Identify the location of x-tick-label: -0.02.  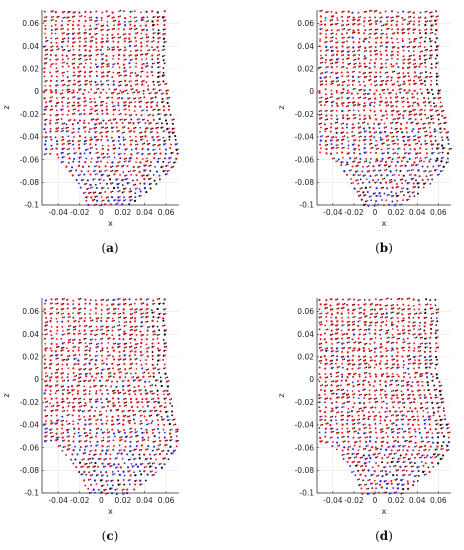
(354, 500).